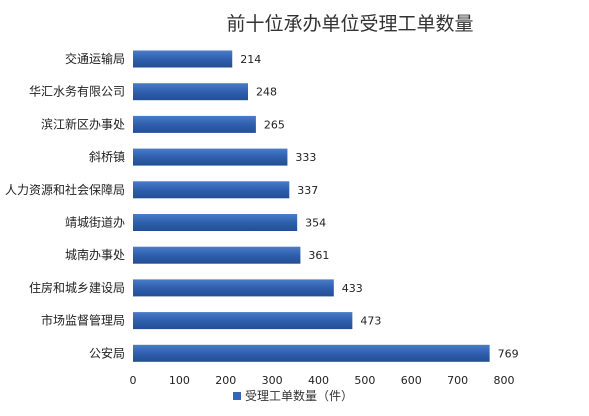 The image size is (589, 416). What do you see at coordinates (237, 396) in the screenshot?
I see `legend-swatch` at bounding box center [237, 396].